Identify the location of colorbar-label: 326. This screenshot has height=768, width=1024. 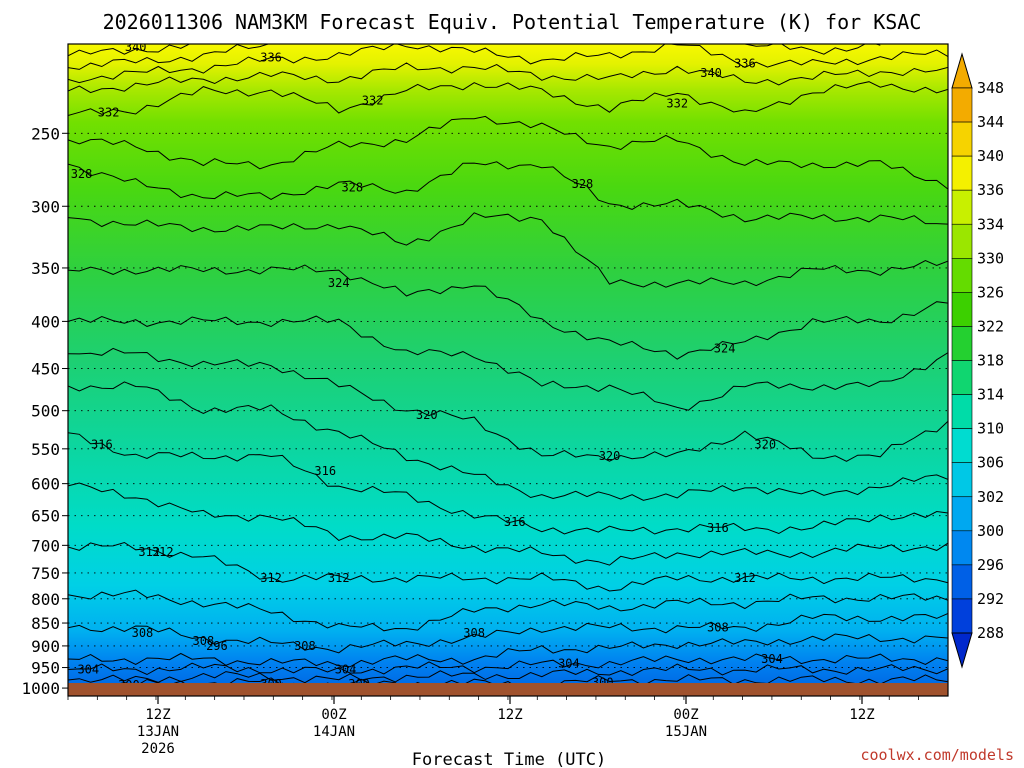
(990, 292).